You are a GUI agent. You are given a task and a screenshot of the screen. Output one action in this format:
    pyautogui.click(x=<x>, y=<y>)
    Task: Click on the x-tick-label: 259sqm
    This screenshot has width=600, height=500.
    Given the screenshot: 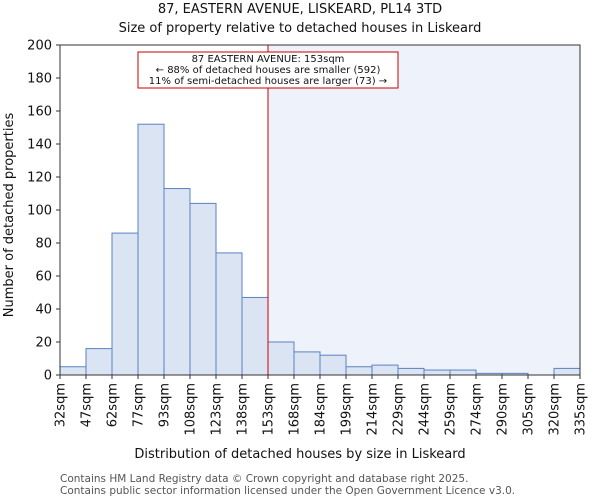 What is the action you would take?
    pyautogui.click(x=451, y=409)
    